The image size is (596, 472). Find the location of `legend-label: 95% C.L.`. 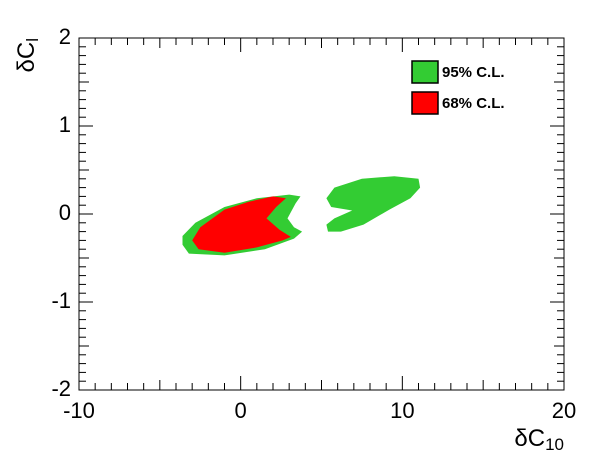

legend-label: 95% C.L. is located at coordinates (473, 72).